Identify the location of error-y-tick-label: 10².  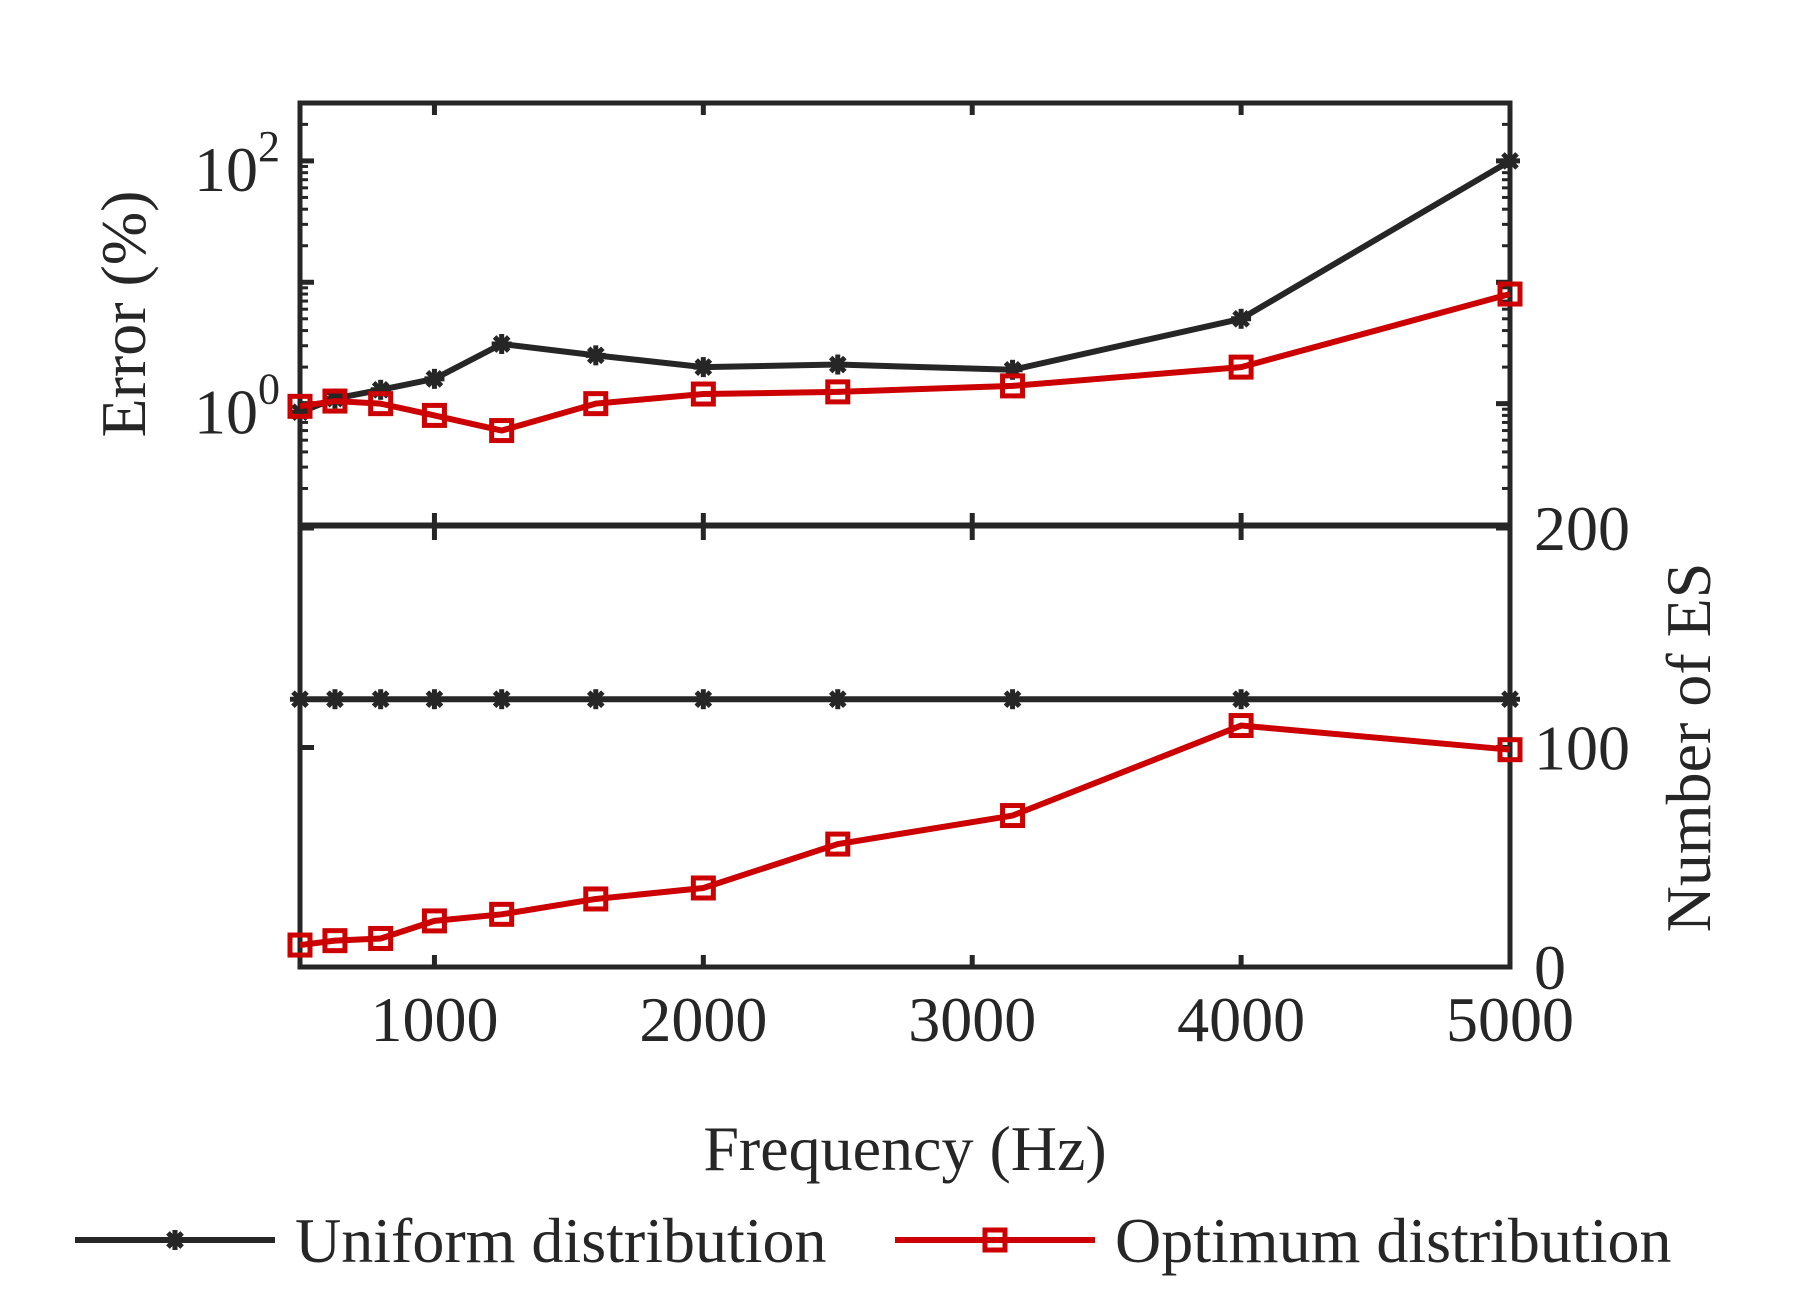
(237, 163).